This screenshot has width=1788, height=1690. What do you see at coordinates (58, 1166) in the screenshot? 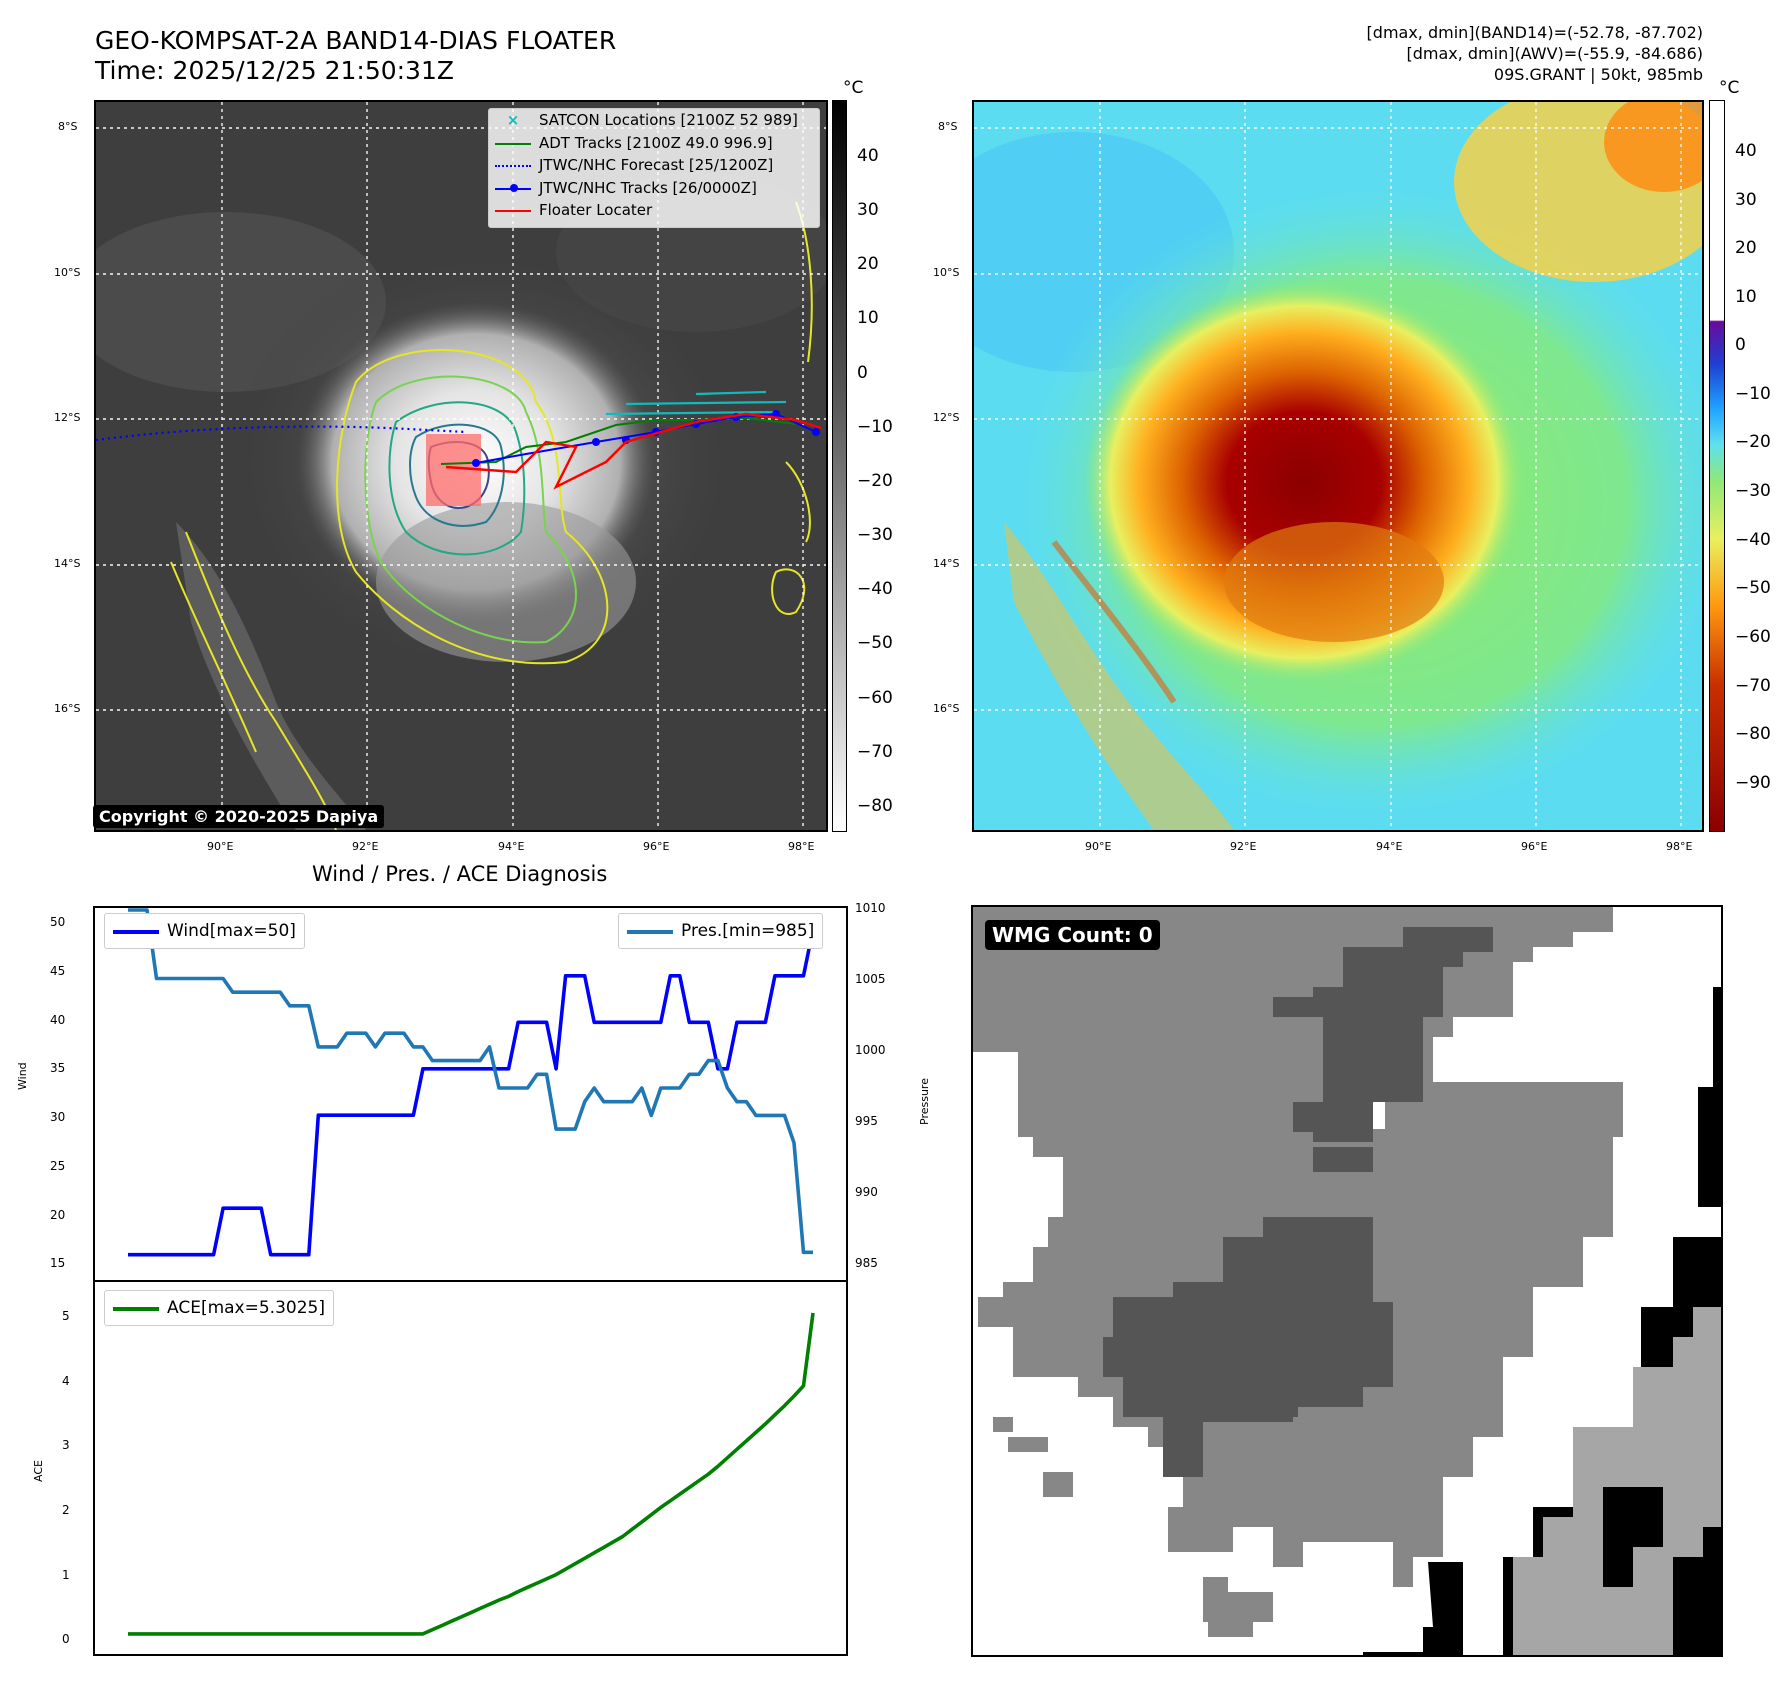
I see `wind-tick: 25` at bounding box center [58, 1166].